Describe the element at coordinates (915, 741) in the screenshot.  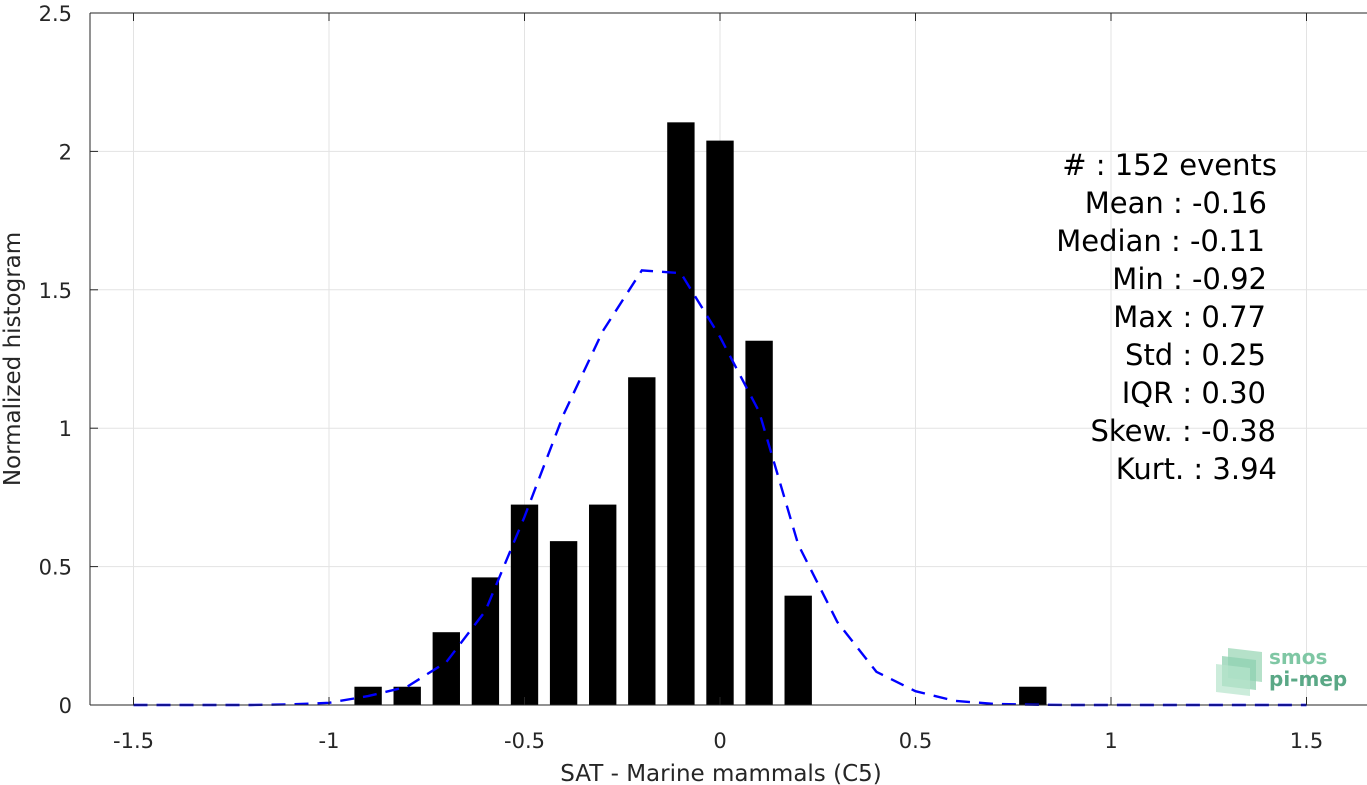
I see `x-tick-label: 0.5` at that location.